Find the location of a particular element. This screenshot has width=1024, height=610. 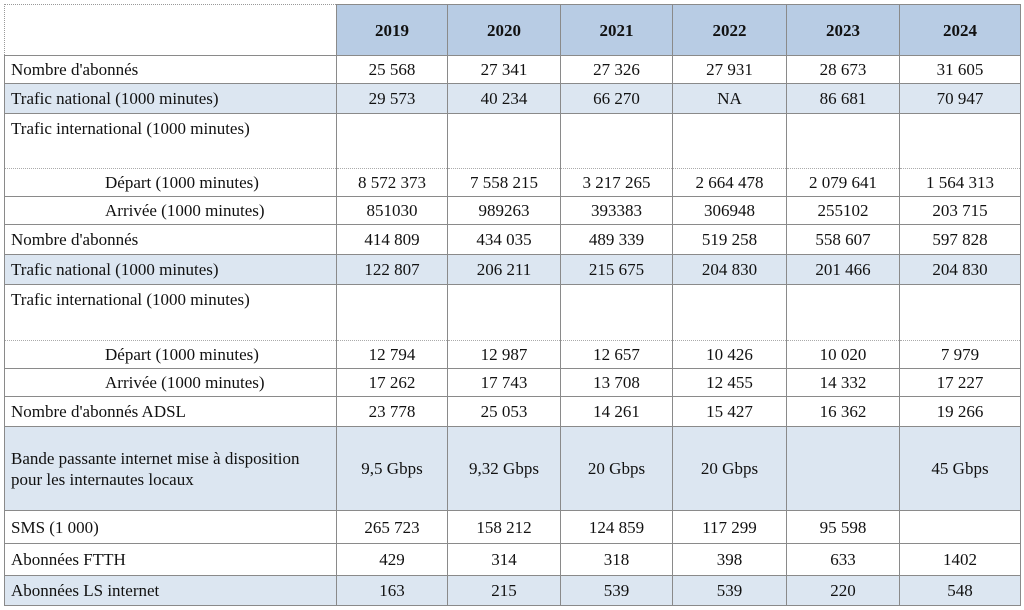

value-cell: 40 234 is located at coordinates (504, 98).